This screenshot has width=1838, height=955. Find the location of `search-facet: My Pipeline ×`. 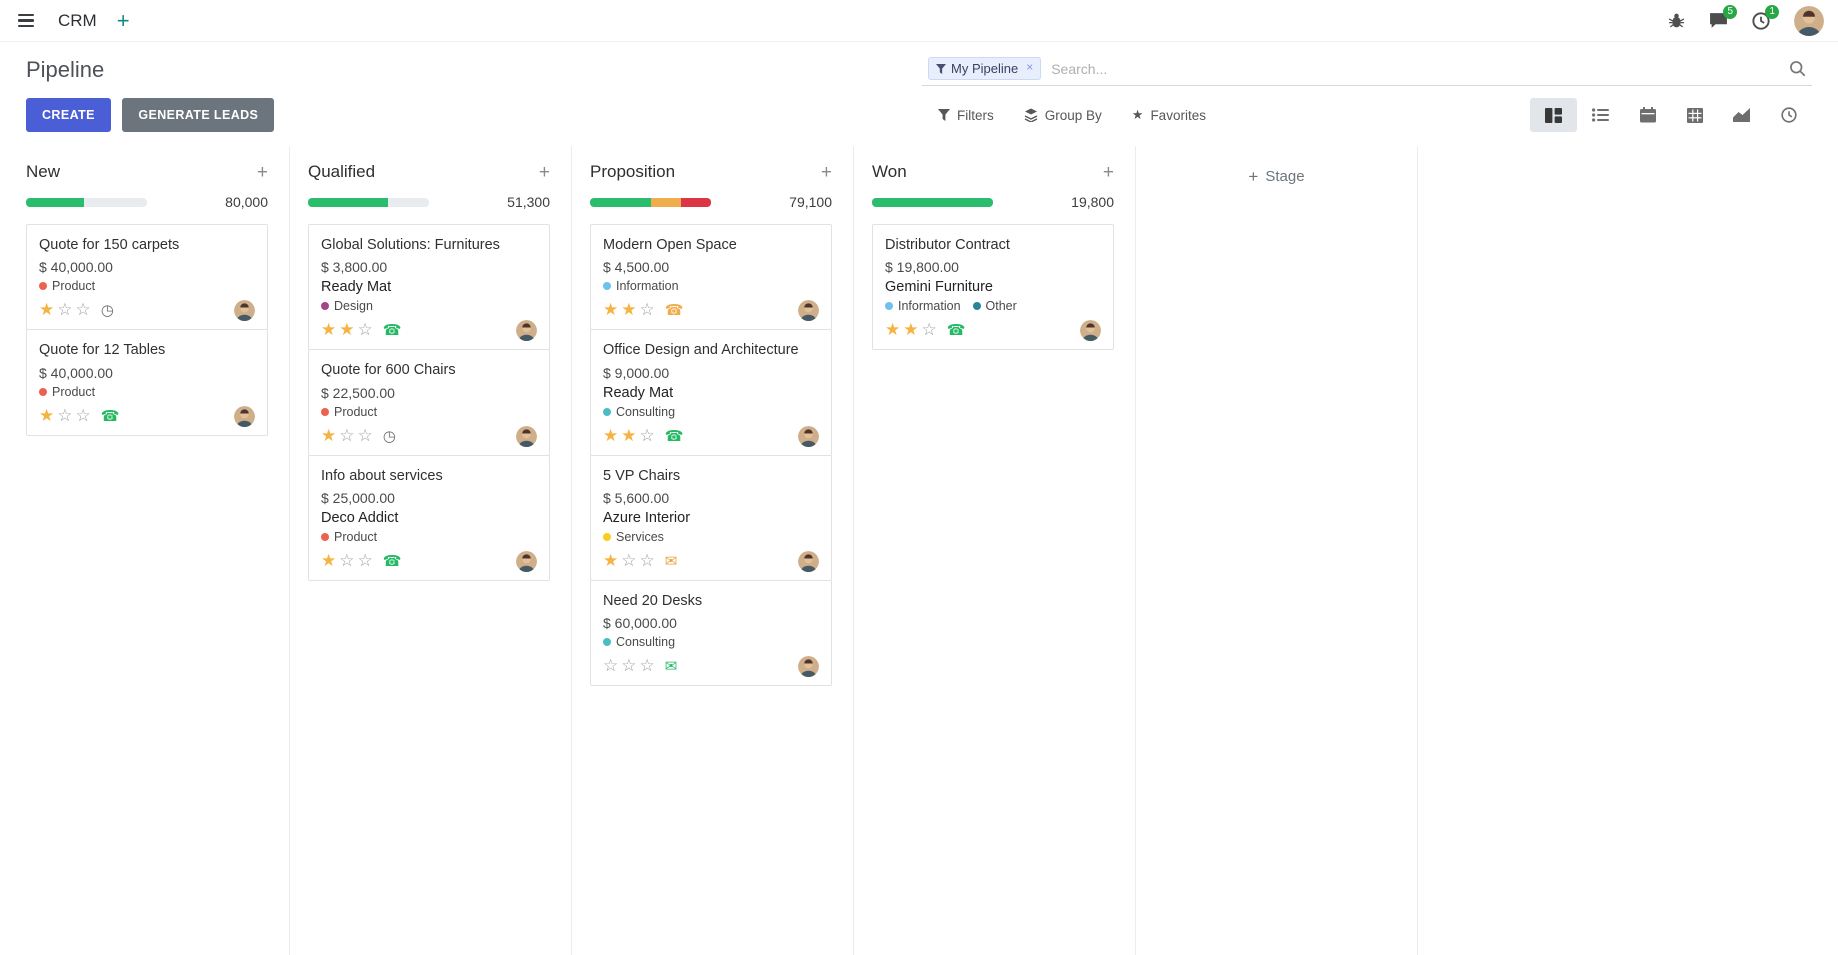

search-facet: My Pipeline × is located at coordinates (985, 68).